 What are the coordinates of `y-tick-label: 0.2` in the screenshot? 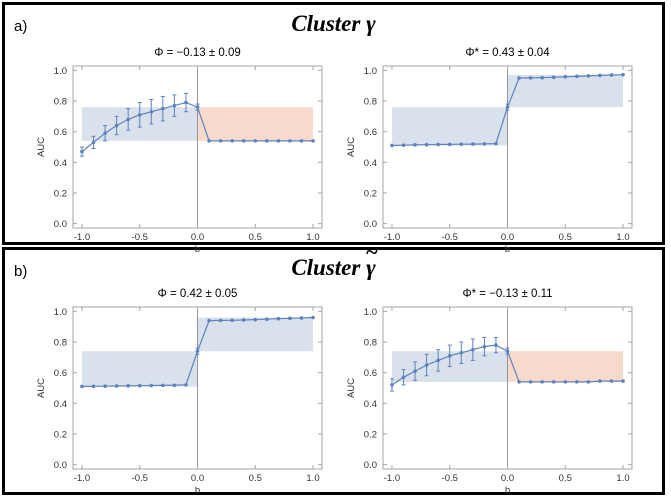 It's located at (370, 193).